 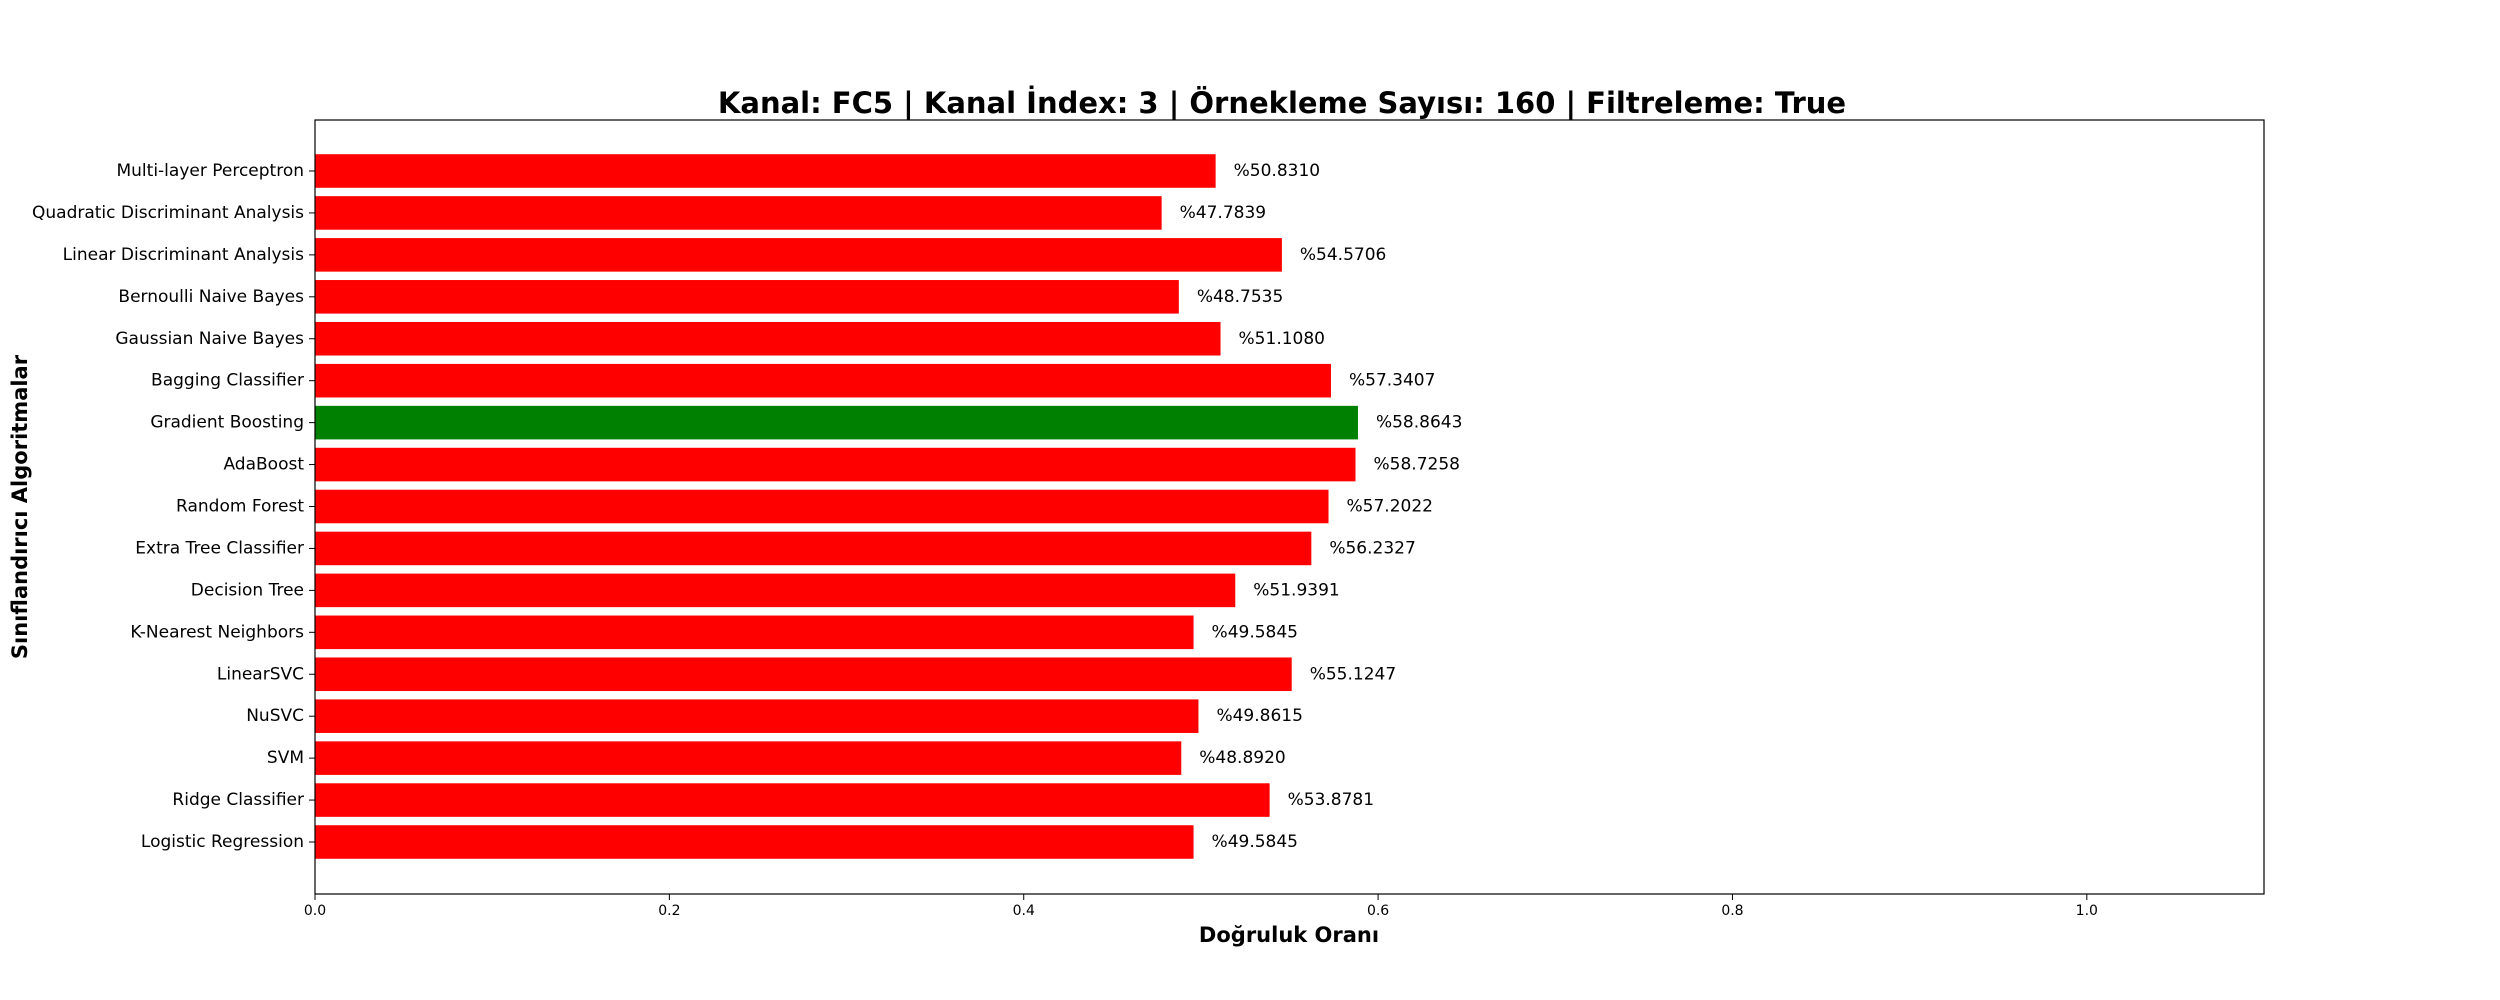 I want to click on y-tick-label-k-nearest-neighbors: K-Nearest Neighbors, so click(x=217, y=632).